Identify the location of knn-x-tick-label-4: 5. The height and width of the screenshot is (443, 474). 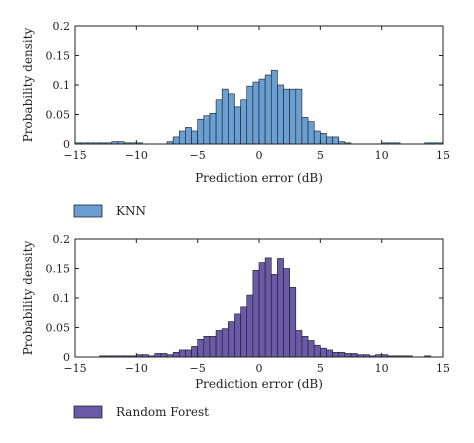
(320, 155).